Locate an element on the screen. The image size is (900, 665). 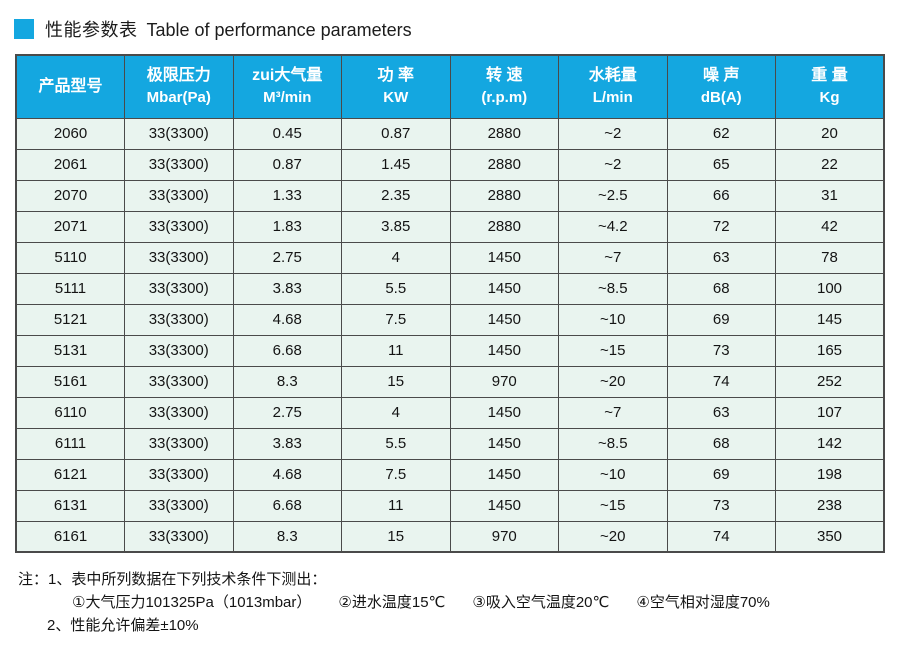
table-row: 2070 33(3300) 1.33 2.35 2880 ~2.5 66 31 is located at coordinates (450, 195).